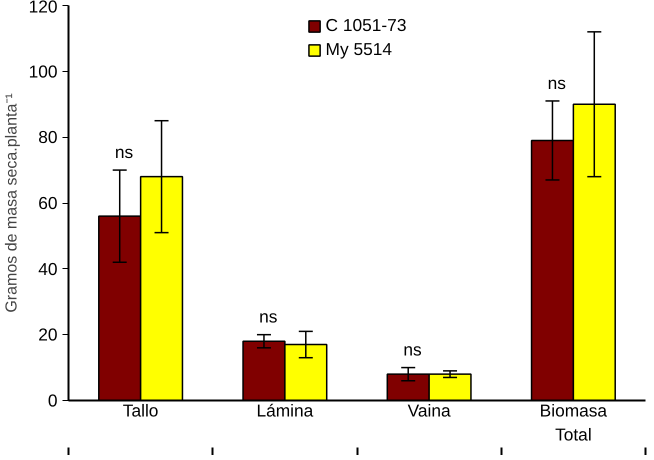  Describe the element at coordinates (574, 422) in the screenshot. I see `x-tick-label: Biomasa Total` at that location.